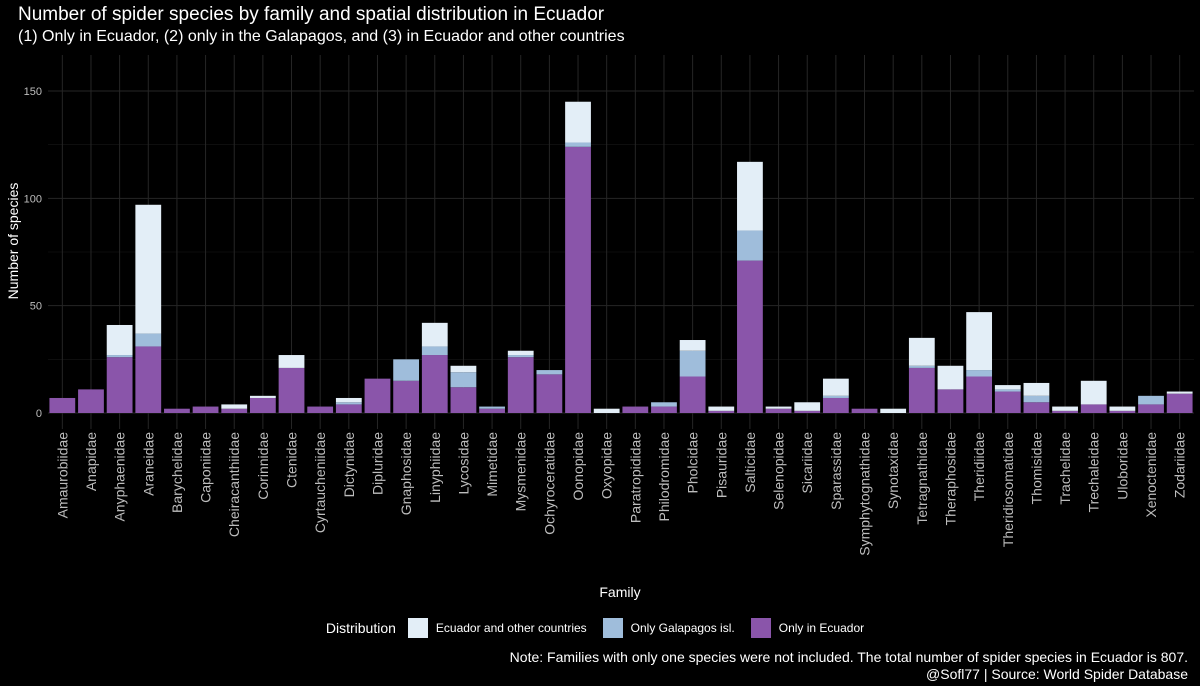  Describe the element at coordinates (1036, 468) in the screenshot. I see `x-tick-label: Thomisidae` at that location.